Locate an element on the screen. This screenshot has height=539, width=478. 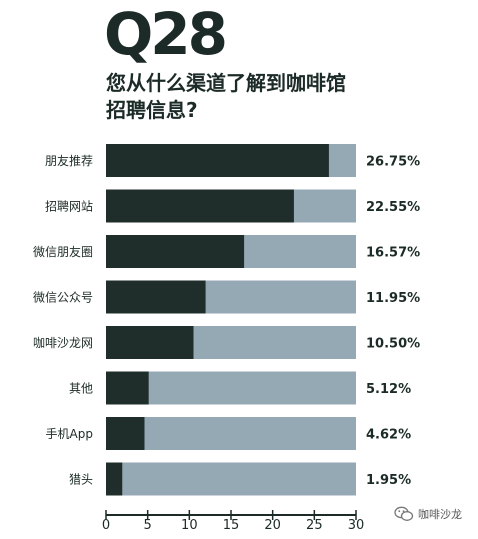
question-number: Q28 is located at coordinates (166, 34).